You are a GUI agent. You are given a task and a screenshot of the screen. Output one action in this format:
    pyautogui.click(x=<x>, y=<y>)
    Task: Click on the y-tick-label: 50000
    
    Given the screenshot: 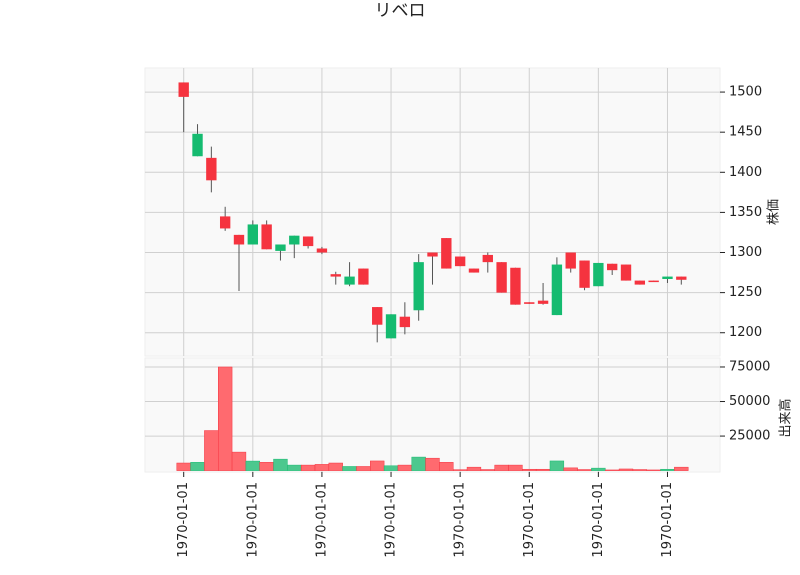 What is the action you would take?
    pyautogui.click(x=749, y=401)
    